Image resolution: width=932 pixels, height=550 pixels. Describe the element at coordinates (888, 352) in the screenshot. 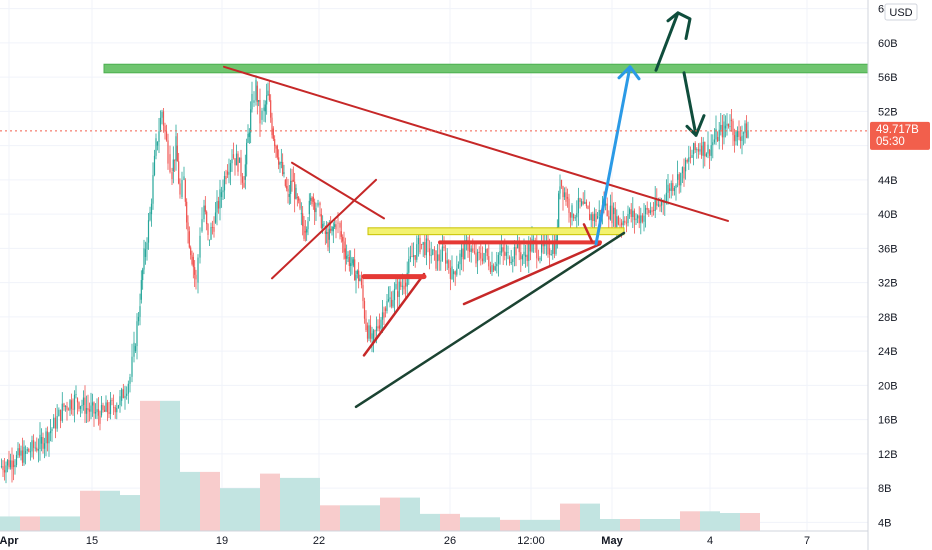

I see `y-tick-label: 24B` at that location.